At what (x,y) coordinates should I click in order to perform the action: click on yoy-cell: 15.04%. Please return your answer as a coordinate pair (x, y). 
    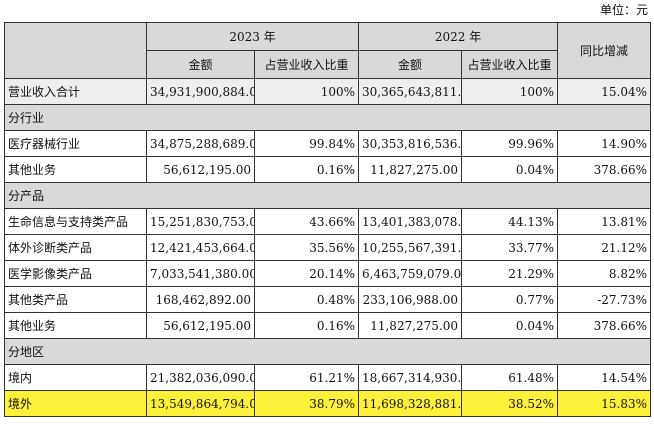
    Looking at the image, I should click on (604, 91).